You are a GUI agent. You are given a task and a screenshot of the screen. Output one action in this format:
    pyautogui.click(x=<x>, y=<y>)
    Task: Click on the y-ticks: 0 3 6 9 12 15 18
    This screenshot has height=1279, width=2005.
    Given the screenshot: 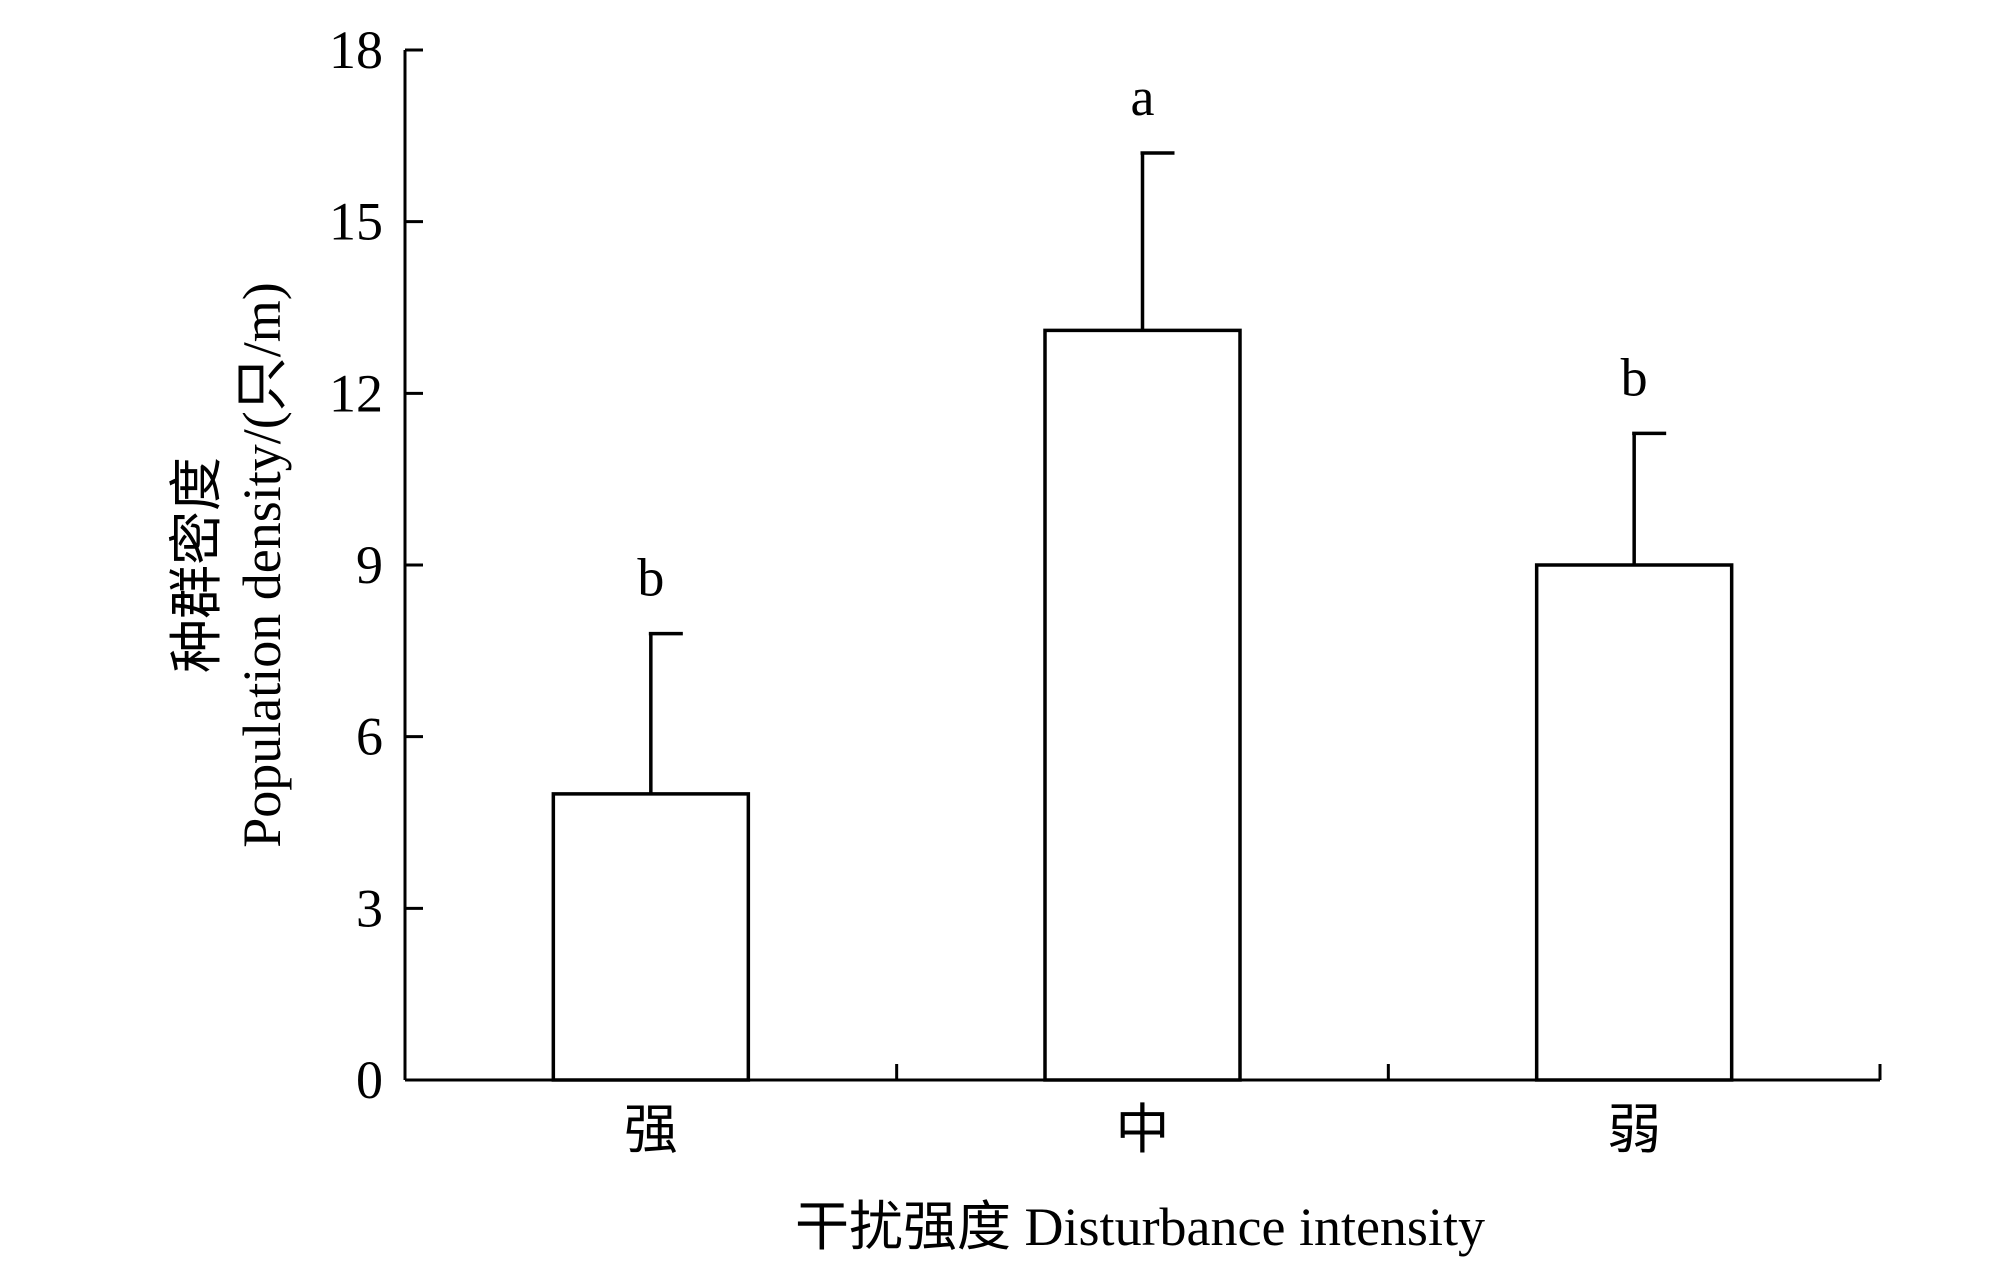 What is the action you would take?
    pyautogui.click(x=376, y=565)
    